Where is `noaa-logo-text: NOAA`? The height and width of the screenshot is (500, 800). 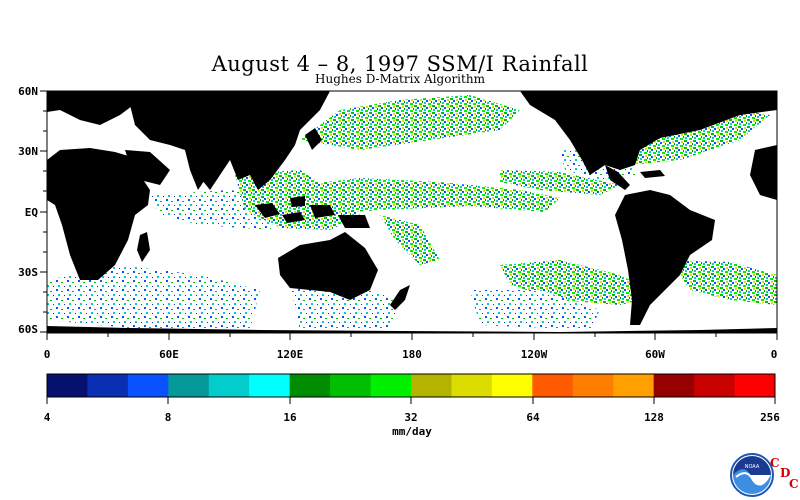 noaa-logo-text: NOAA is located at coordinates (752, 467).